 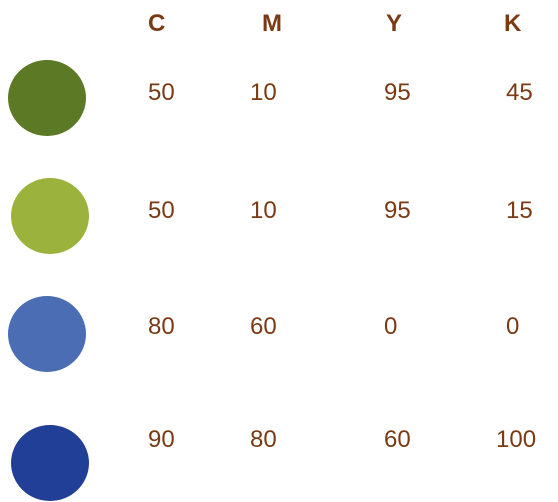 What do you see at coordinates (272, 23) in the screenshot?
I see `header-m: M` at bounding box center [272, 23].